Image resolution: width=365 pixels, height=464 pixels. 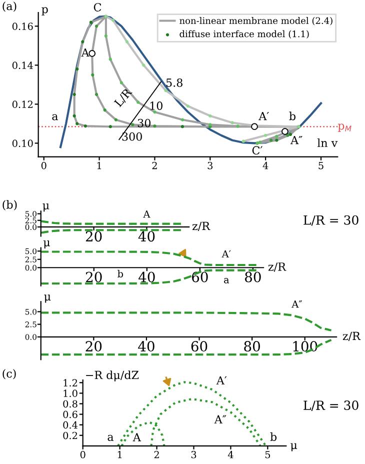 What do you see at coordinates (22, 144) in the screenshot?
I see `y-tick-label: 0.10` at bounding box center [22, 144].